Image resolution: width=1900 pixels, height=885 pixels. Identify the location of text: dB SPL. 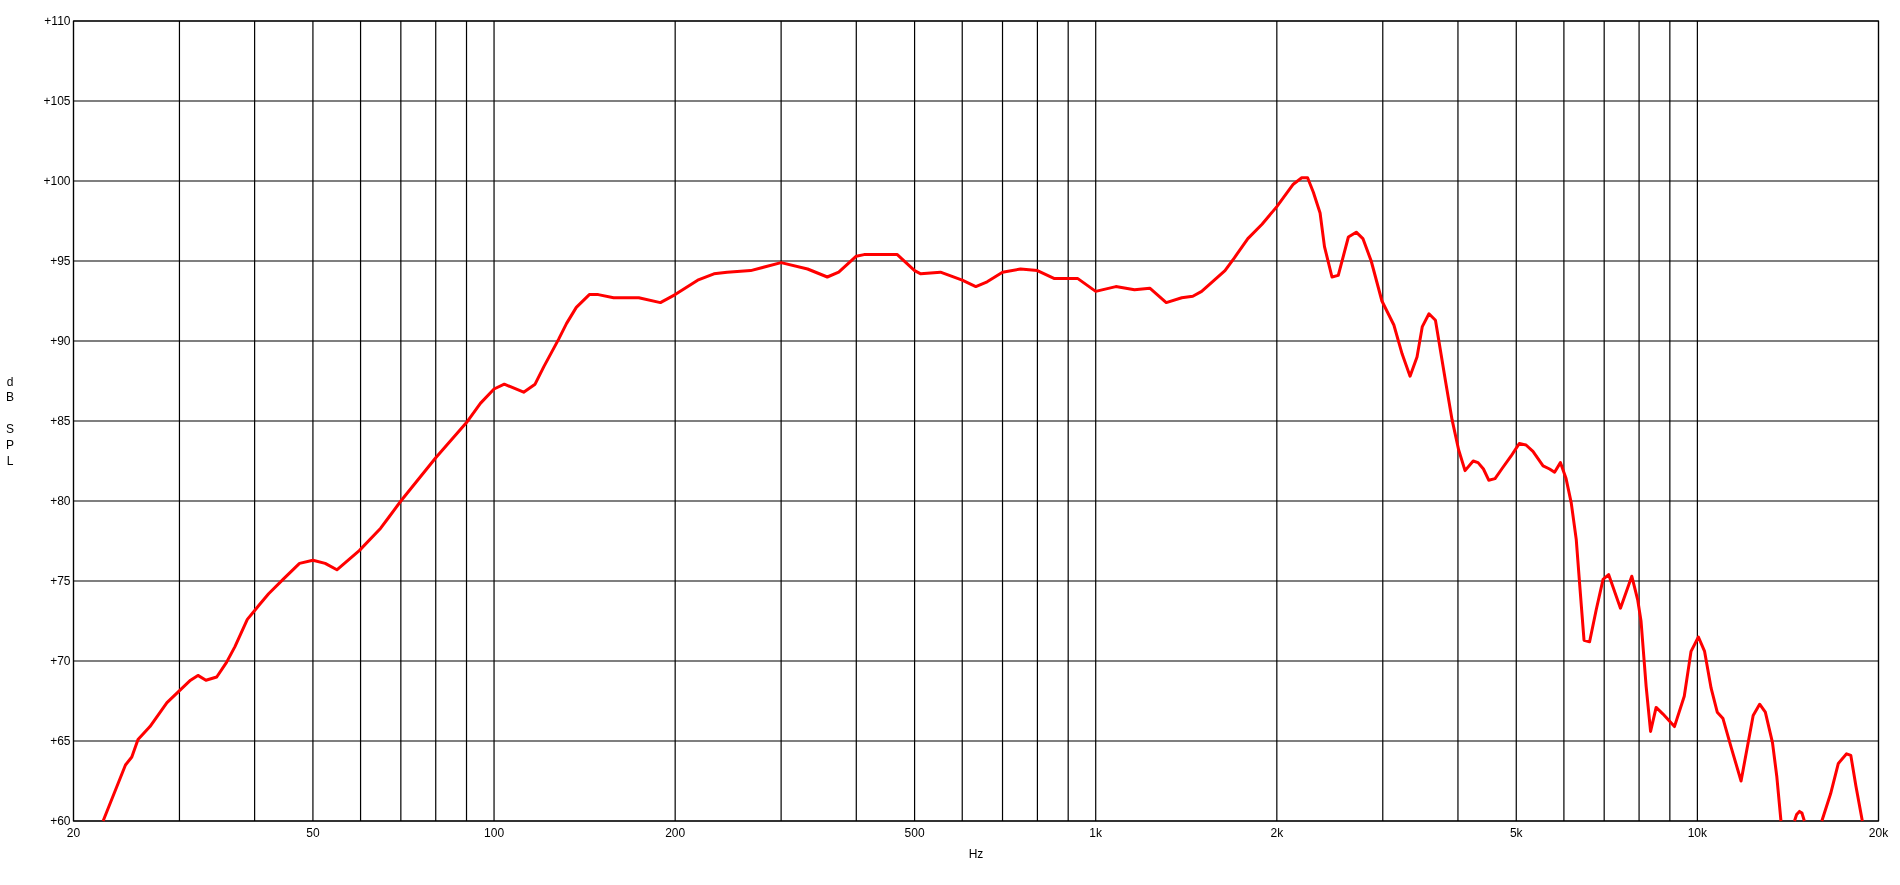
(10, 421).